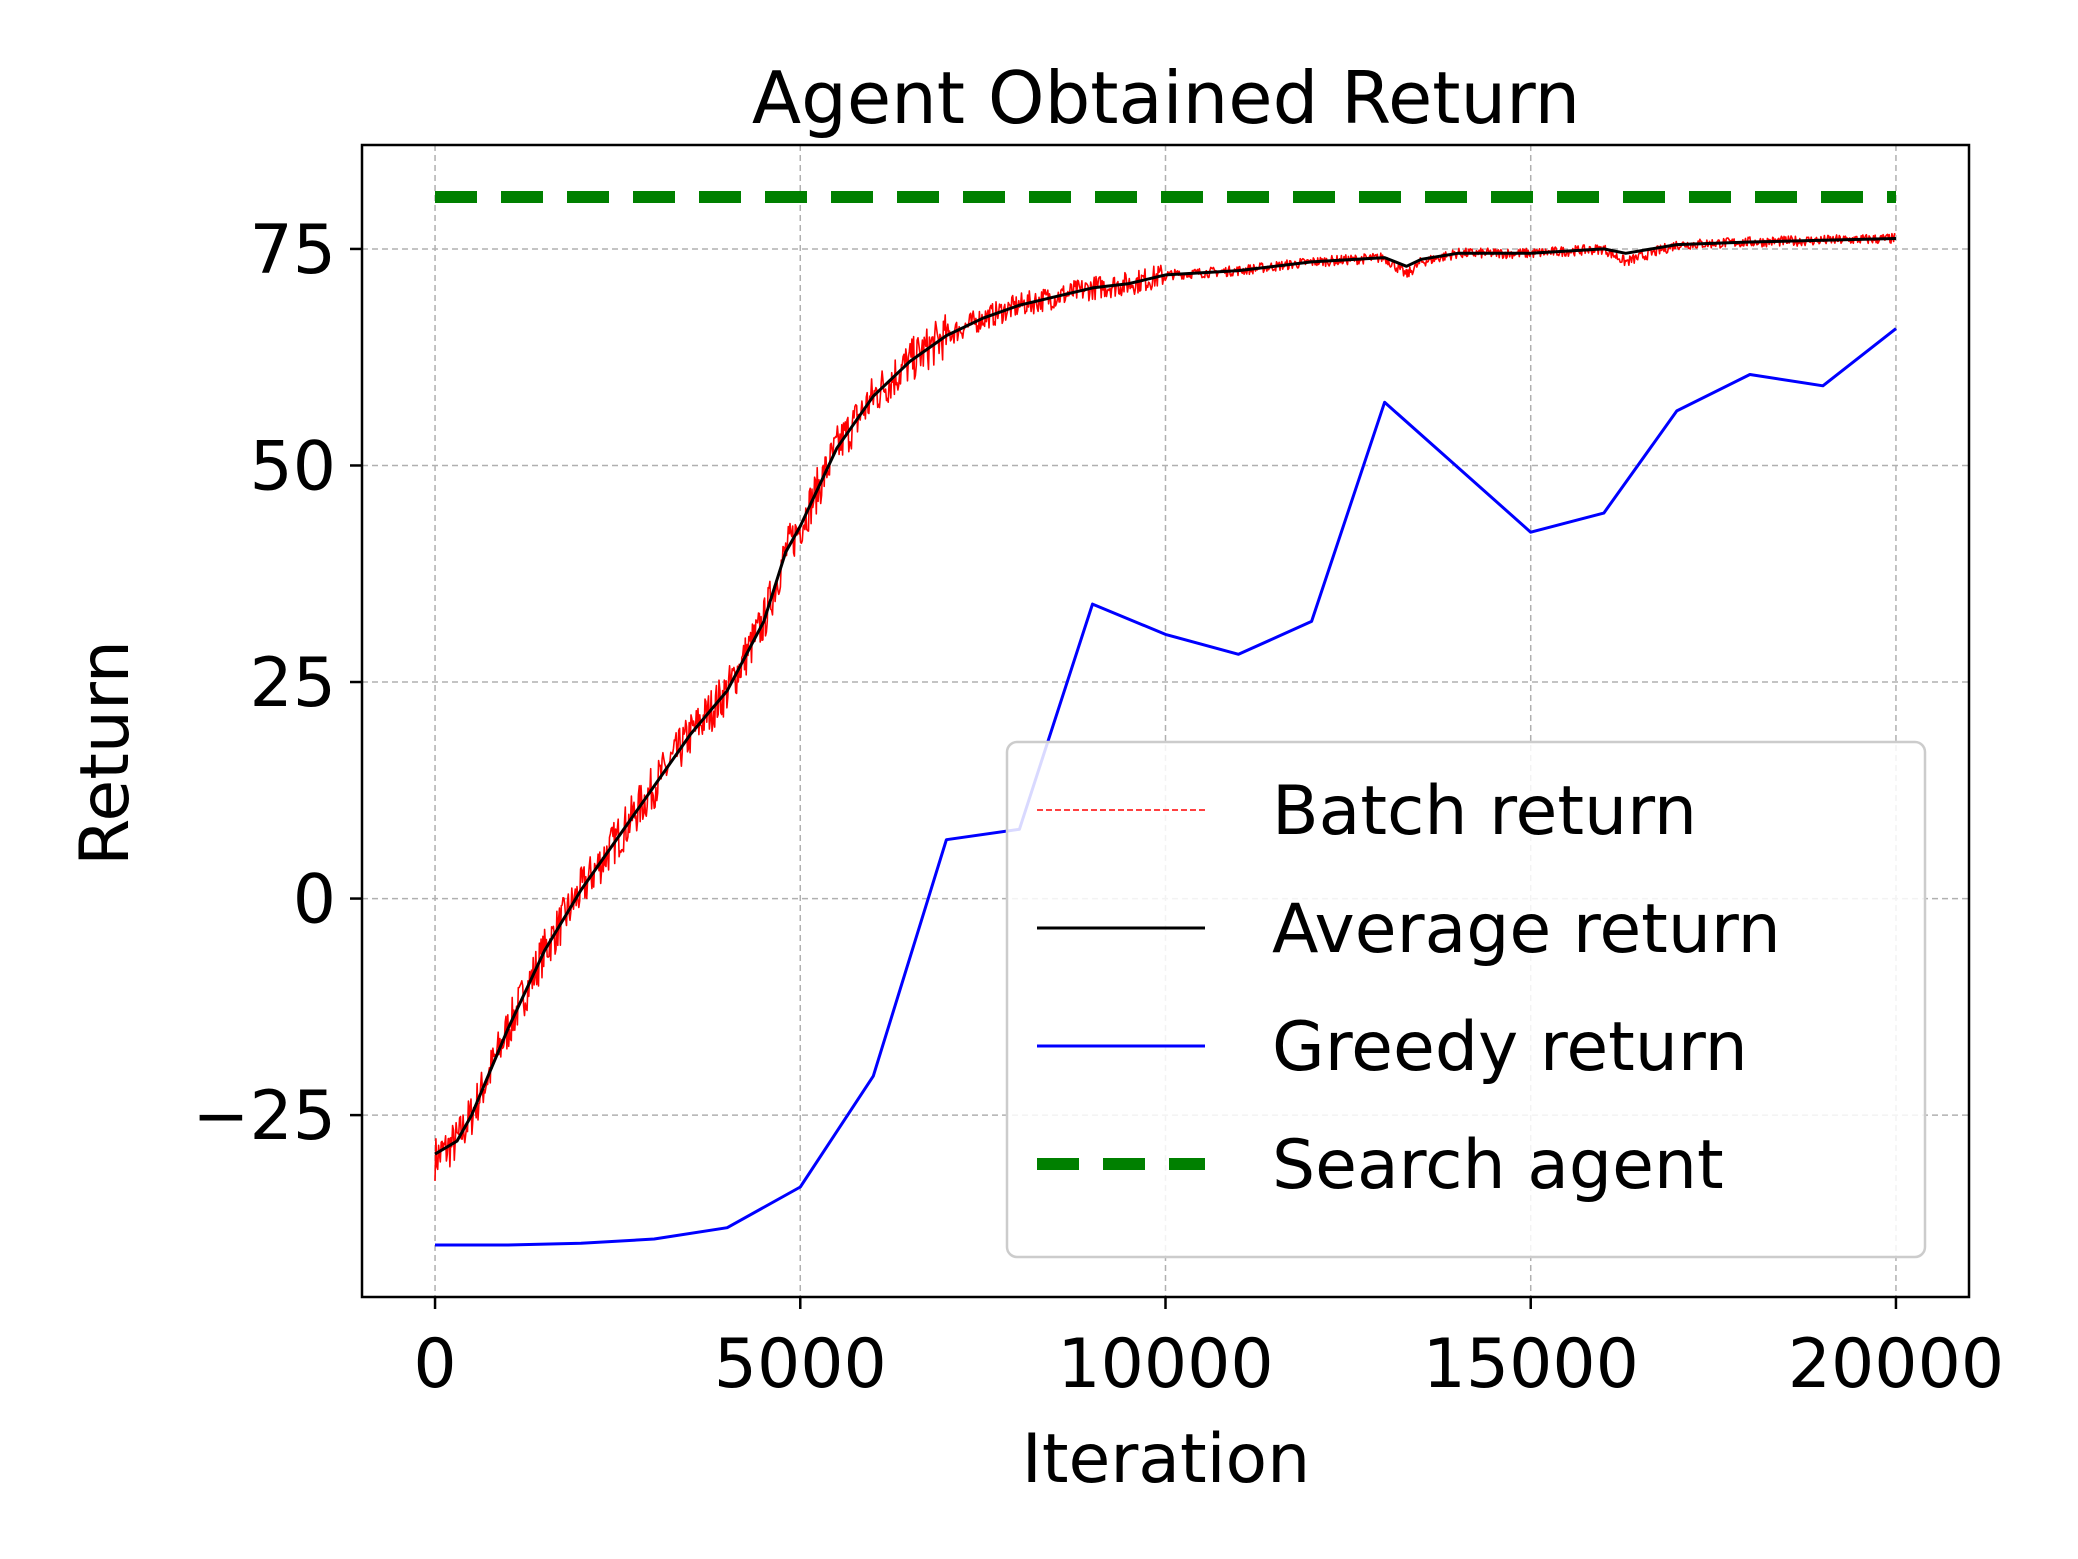 The height and width of the screenshot is (1559, 2078). I want to click on chart-title: Agent Obtained Return, so click(1166, 98).